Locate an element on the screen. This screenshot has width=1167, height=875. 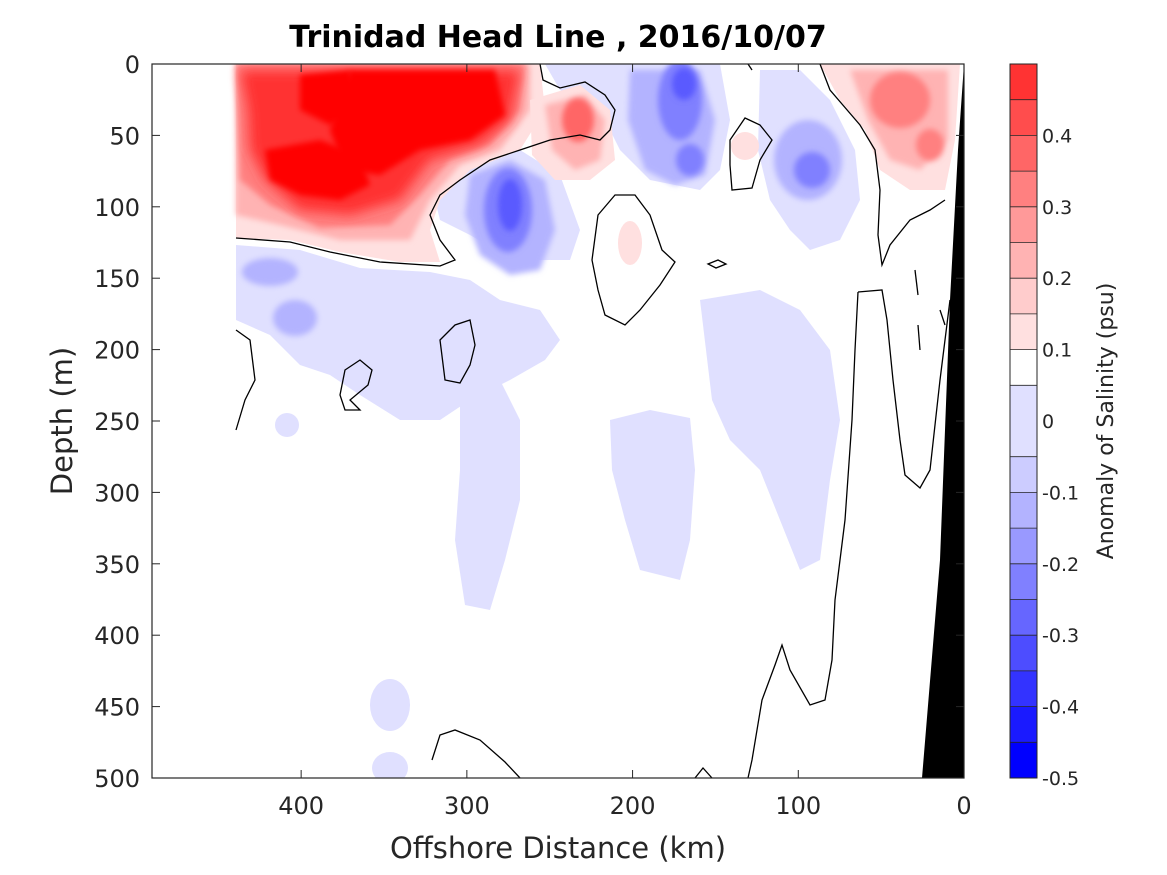
y-tick-label: 100 is located at coordinates (117, 208).